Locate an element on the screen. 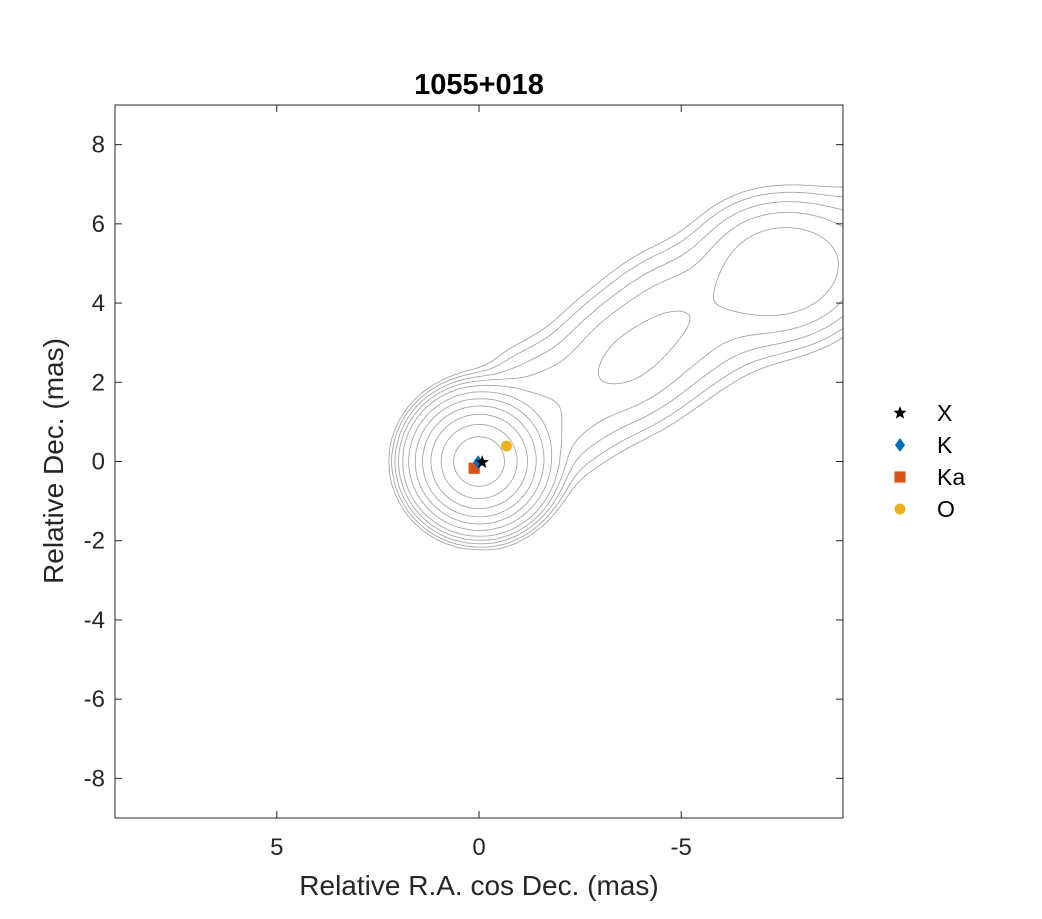 This screenshot has width=1042, height=919. y-tick-label: -2 is located at coordinates (94, 541).